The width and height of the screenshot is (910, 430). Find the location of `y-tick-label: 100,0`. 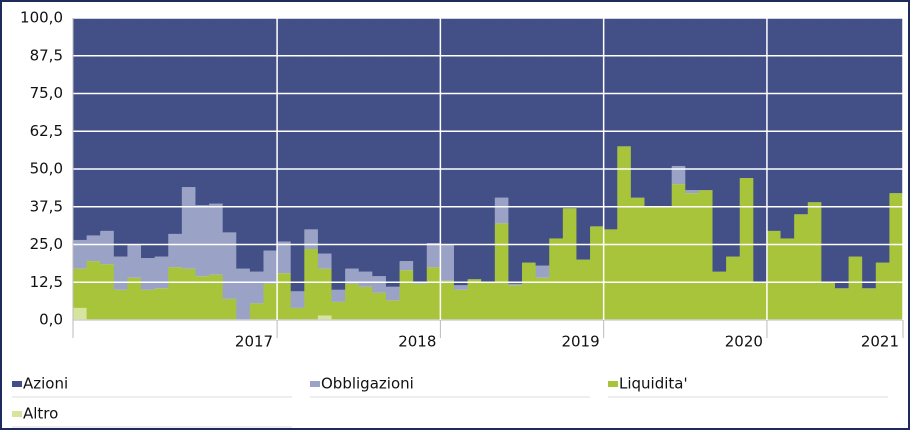

y-tick-label: 100,0 is located at coordinates (41, 18).